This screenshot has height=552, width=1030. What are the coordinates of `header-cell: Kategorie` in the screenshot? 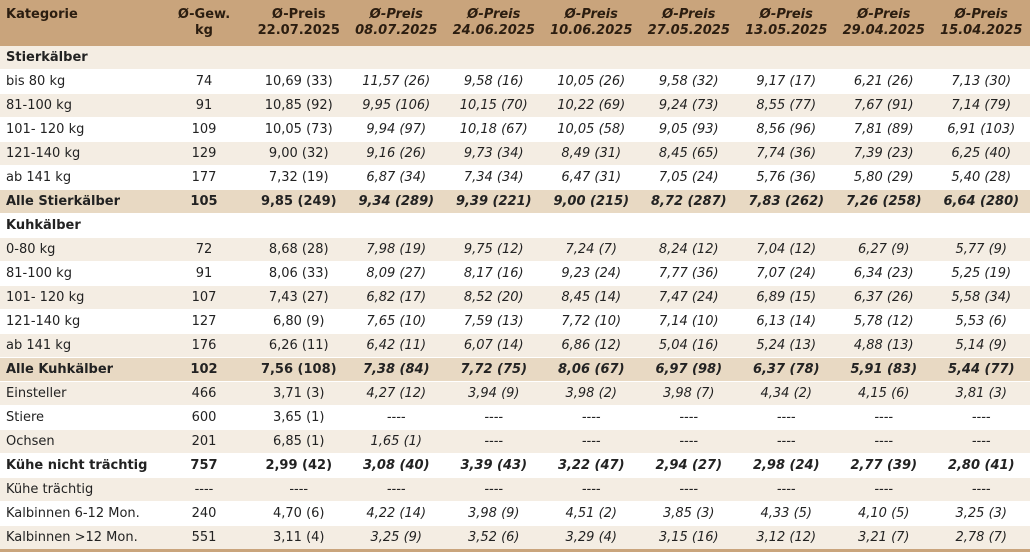 It's located at (79, 11).